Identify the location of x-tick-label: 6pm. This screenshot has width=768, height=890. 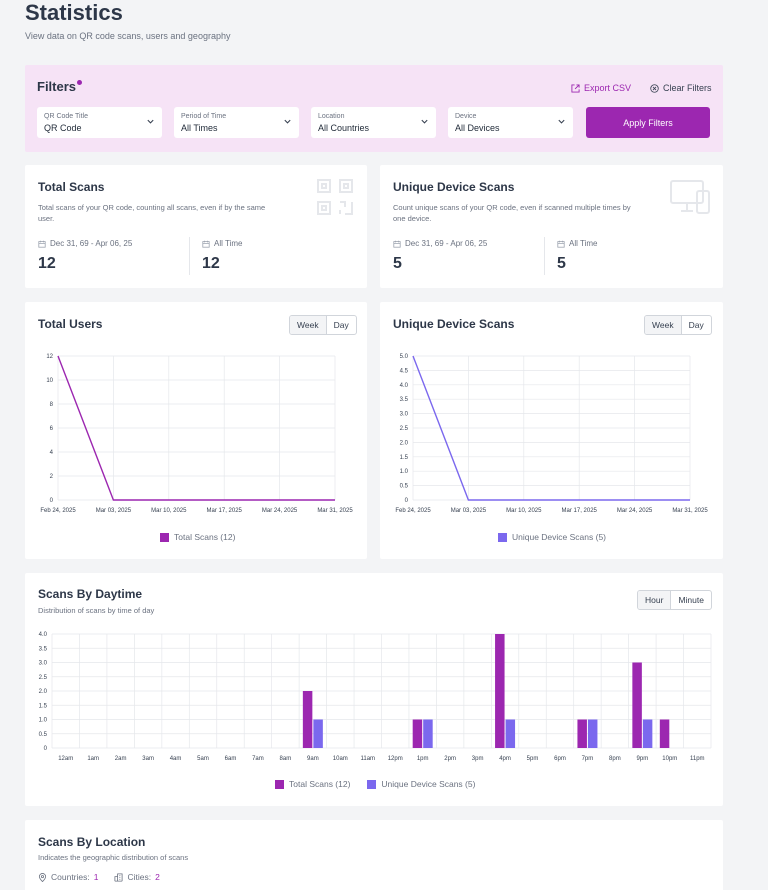
(560, 759).